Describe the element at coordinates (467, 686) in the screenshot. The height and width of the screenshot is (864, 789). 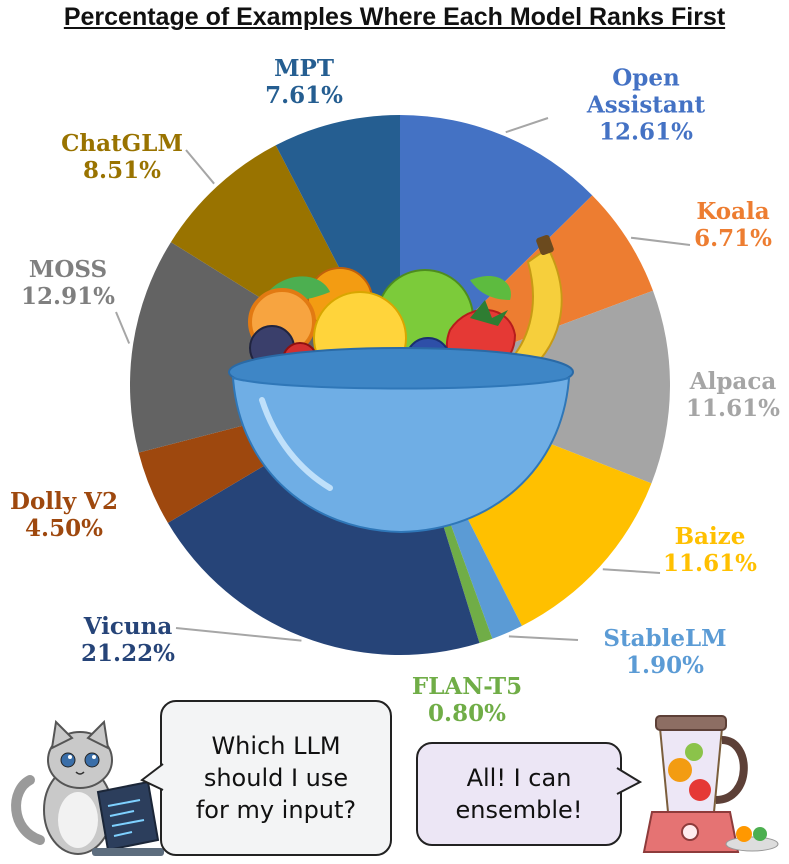
I see `slice-label-name: FLAN-T5` at that location.